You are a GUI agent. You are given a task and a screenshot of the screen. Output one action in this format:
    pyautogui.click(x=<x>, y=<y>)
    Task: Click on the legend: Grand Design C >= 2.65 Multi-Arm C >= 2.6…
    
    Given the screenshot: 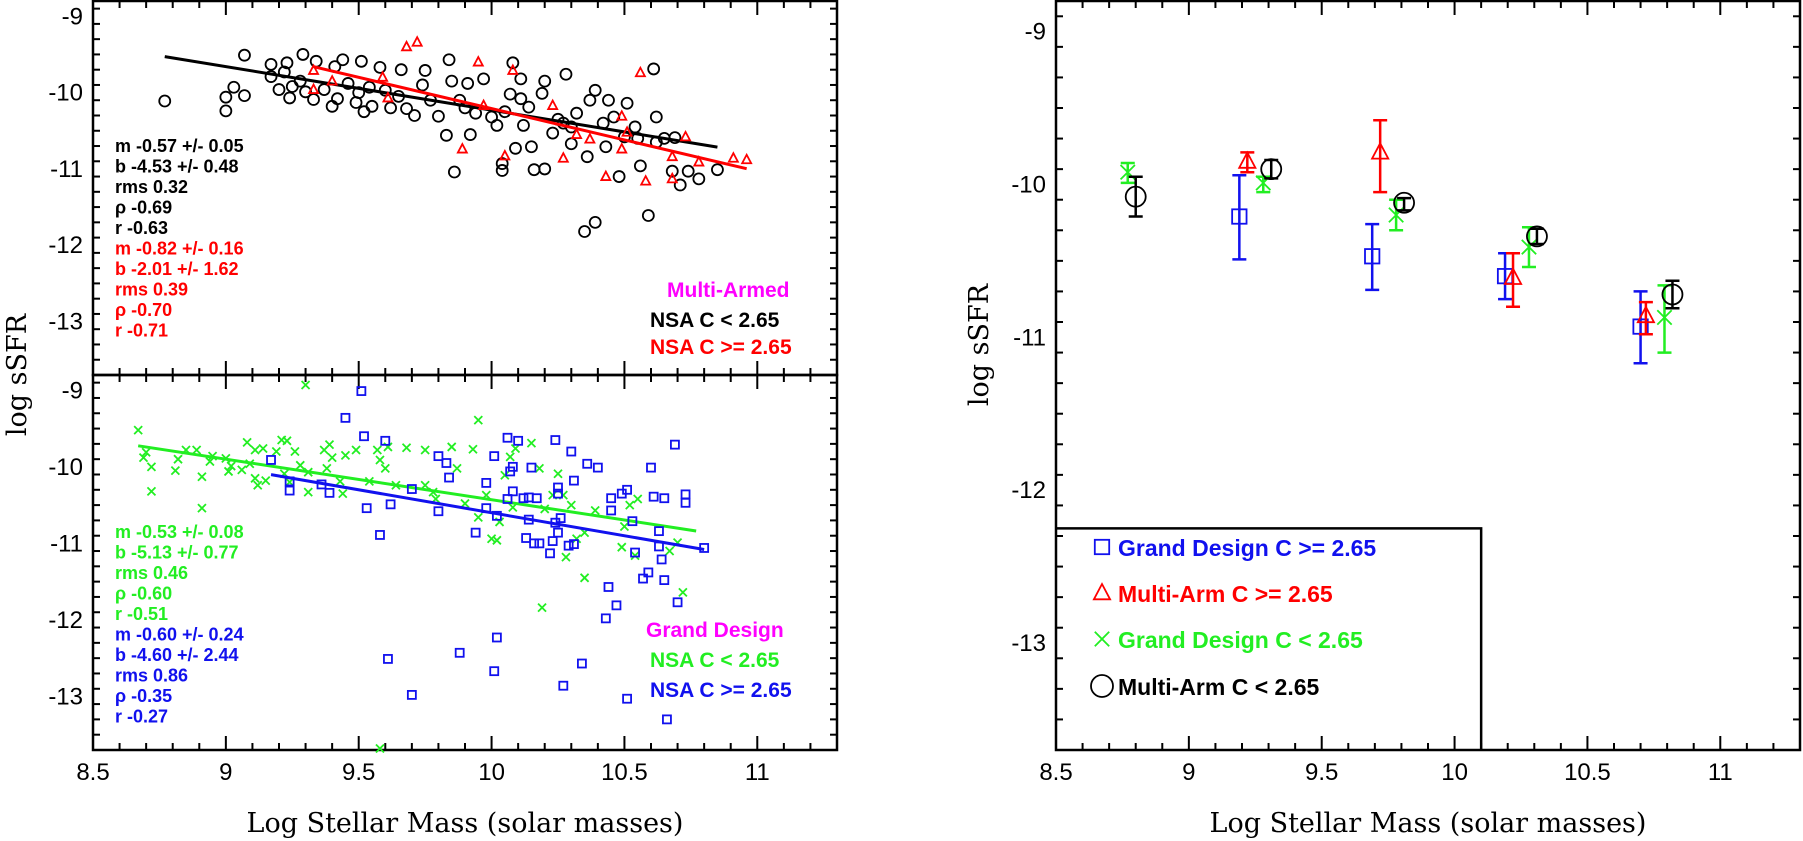 What is the action you would take?
    pyautogui.click(x=1269, y=638)
    